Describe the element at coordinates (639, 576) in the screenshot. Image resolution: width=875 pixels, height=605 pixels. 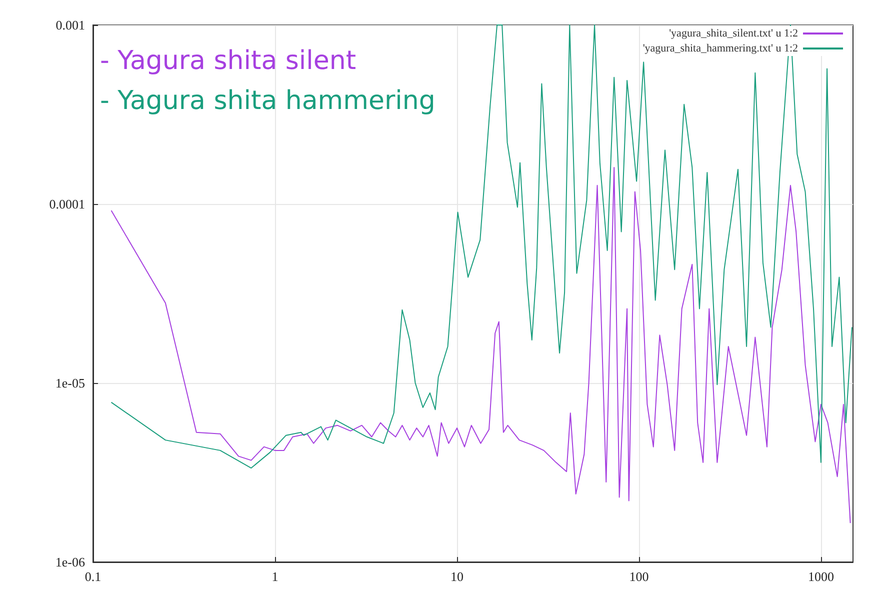
I see `x-tick-label: 100` at that location.